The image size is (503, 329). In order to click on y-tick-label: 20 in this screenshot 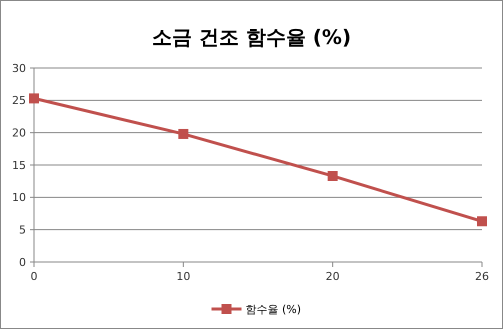, I will do `click(19, 133)`.